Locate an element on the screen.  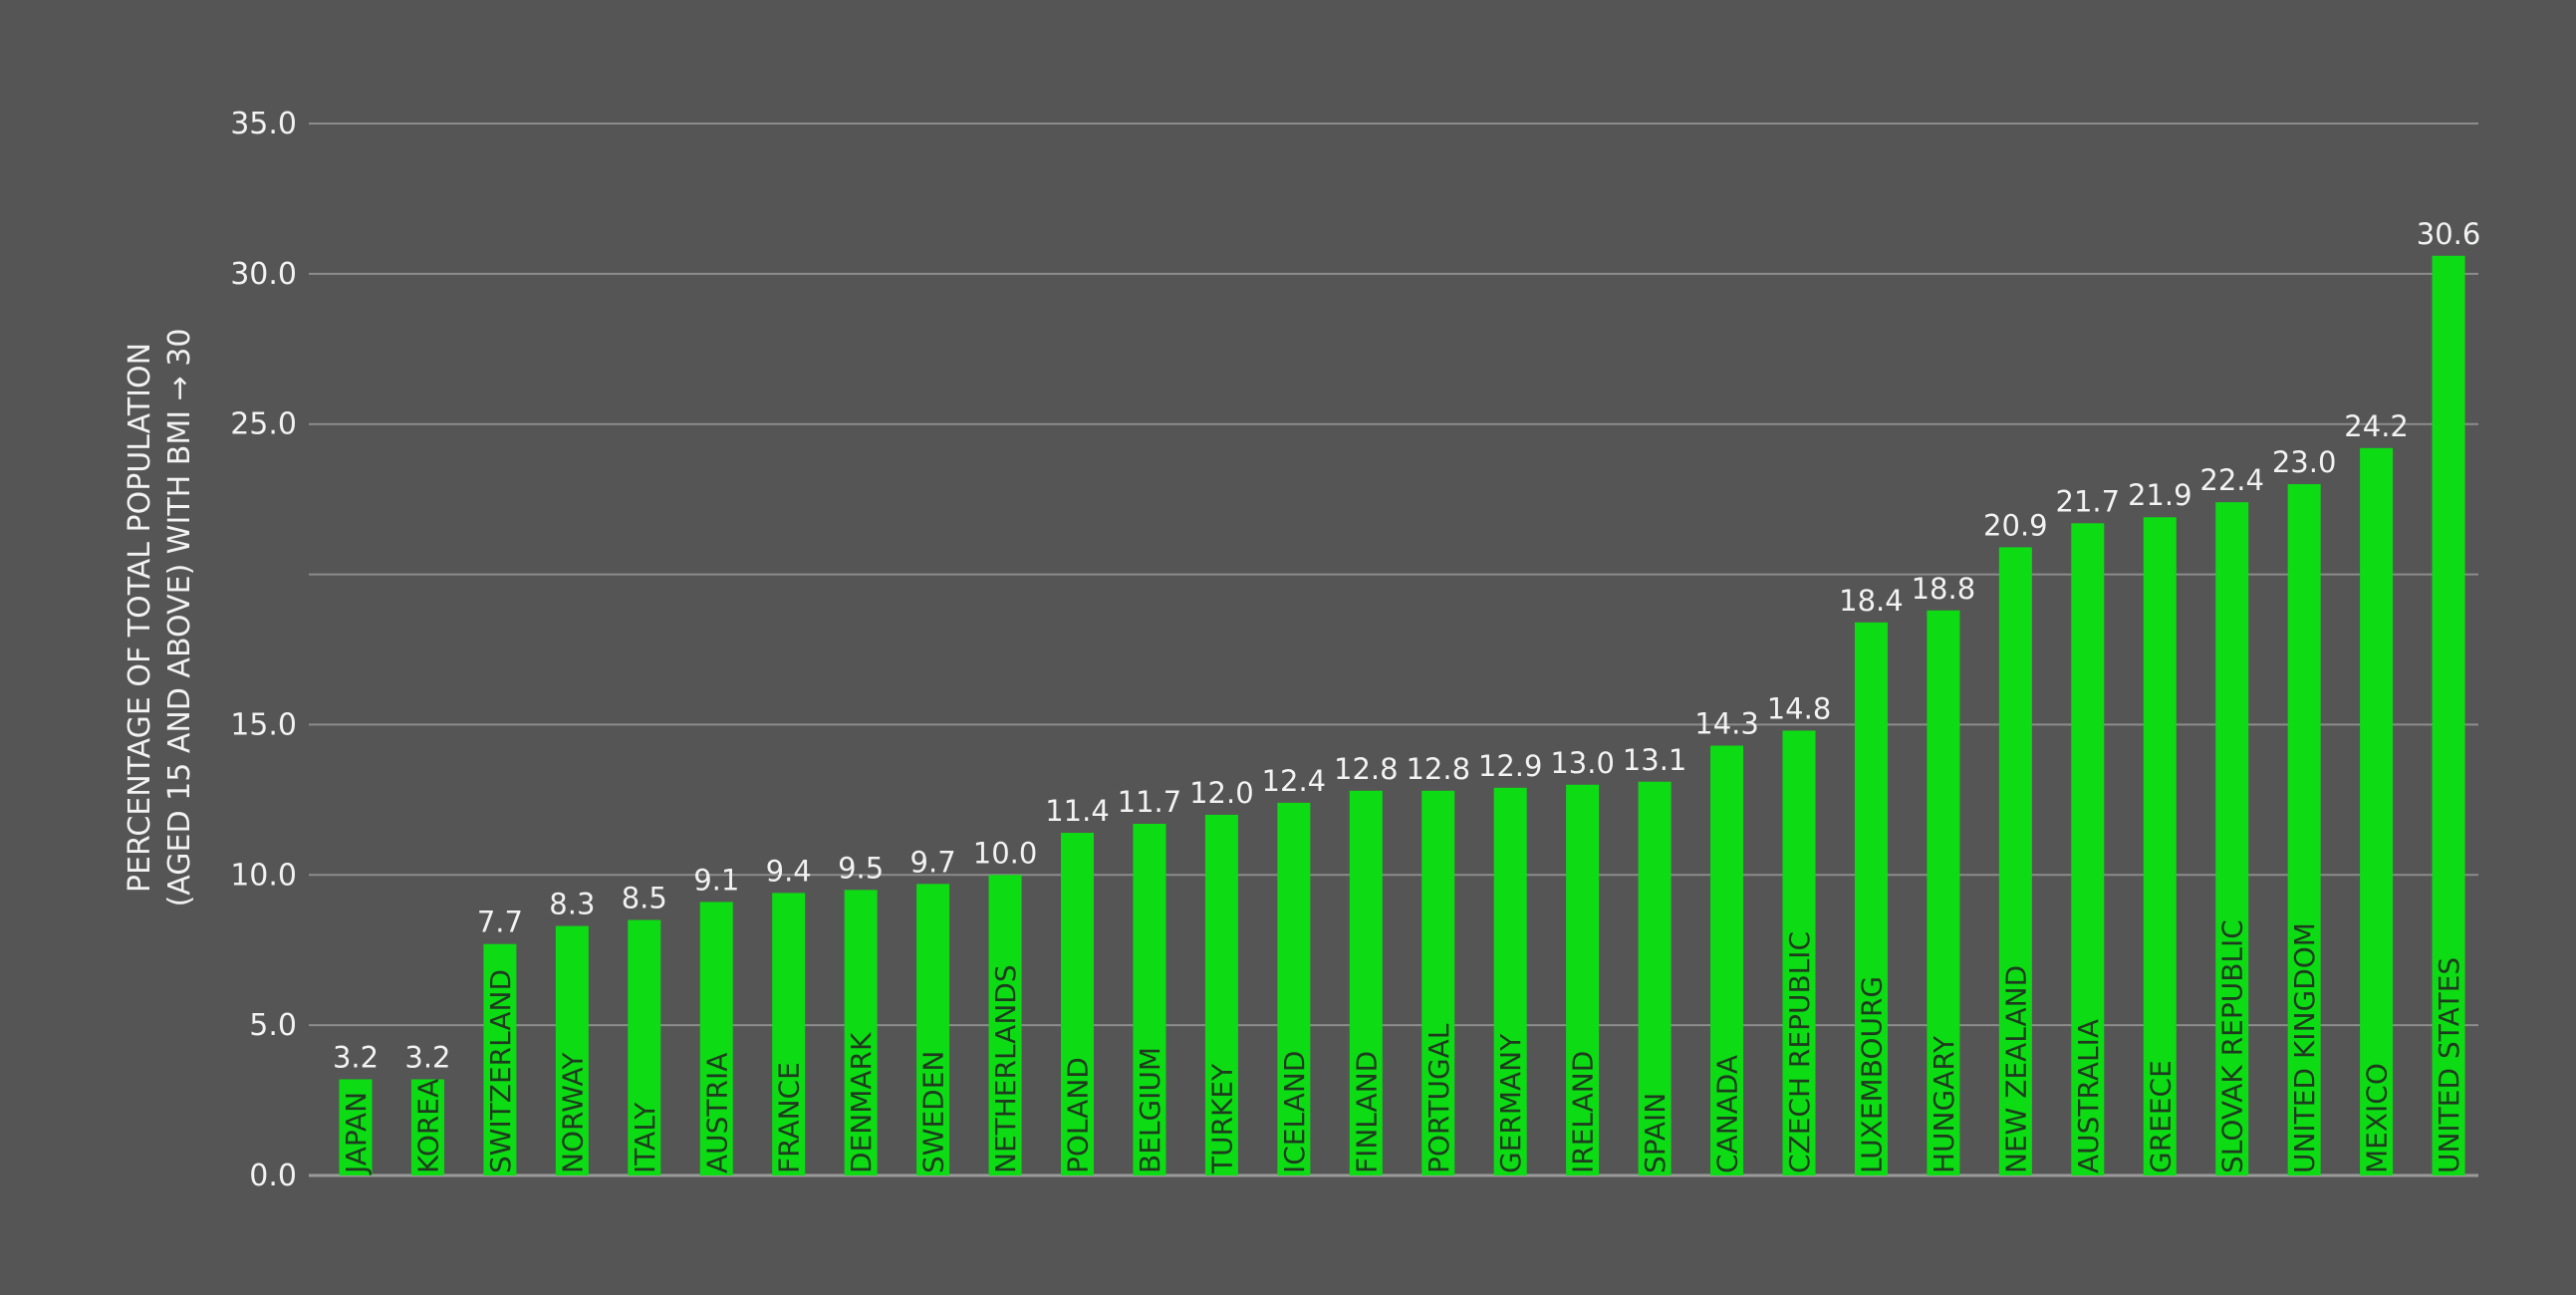
bar-group: 14.3 CANADA is located at coordinates (1726, 941).